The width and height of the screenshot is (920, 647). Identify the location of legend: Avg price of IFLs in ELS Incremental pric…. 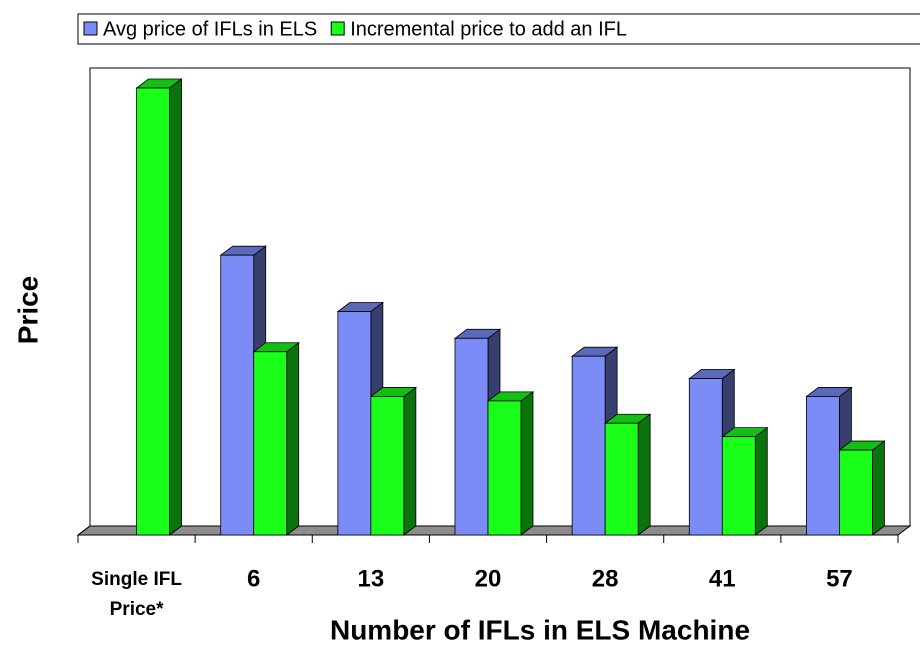
(498, 29).